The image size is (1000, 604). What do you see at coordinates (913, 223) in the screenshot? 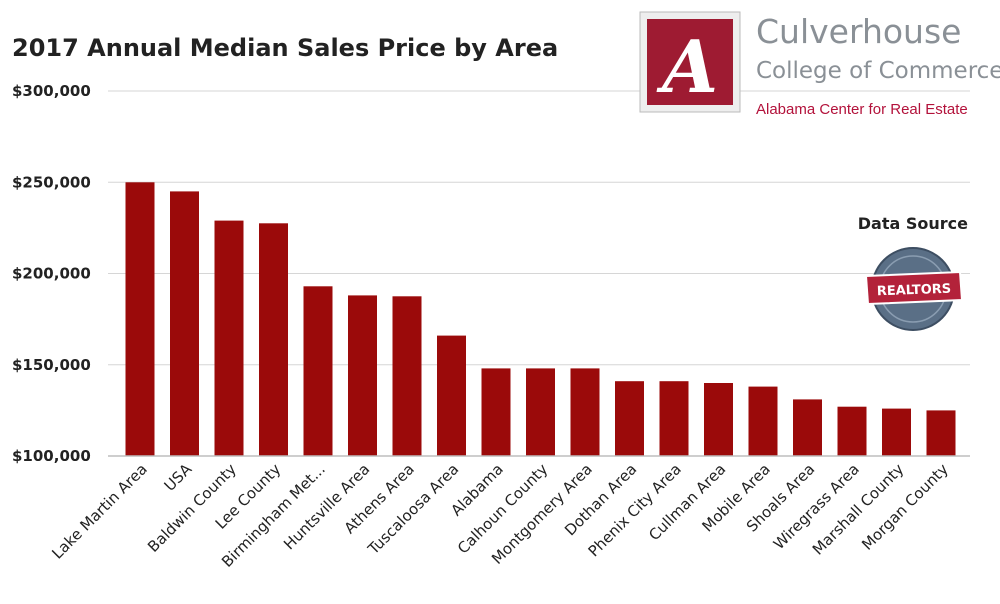
I see `data-source-label: Data Source` at bounding box center [913, 223].